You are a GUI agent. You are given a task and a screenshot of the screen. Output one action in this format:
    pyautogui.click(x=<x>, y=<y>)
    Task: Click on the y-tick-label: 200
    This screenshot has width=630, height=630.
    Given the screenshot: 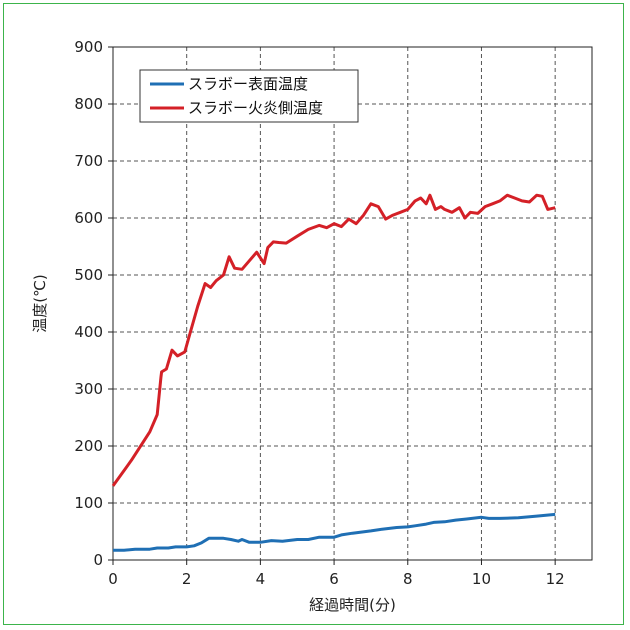 What is the action you would take?
    pyautogui.click(x=88, y=446)
    